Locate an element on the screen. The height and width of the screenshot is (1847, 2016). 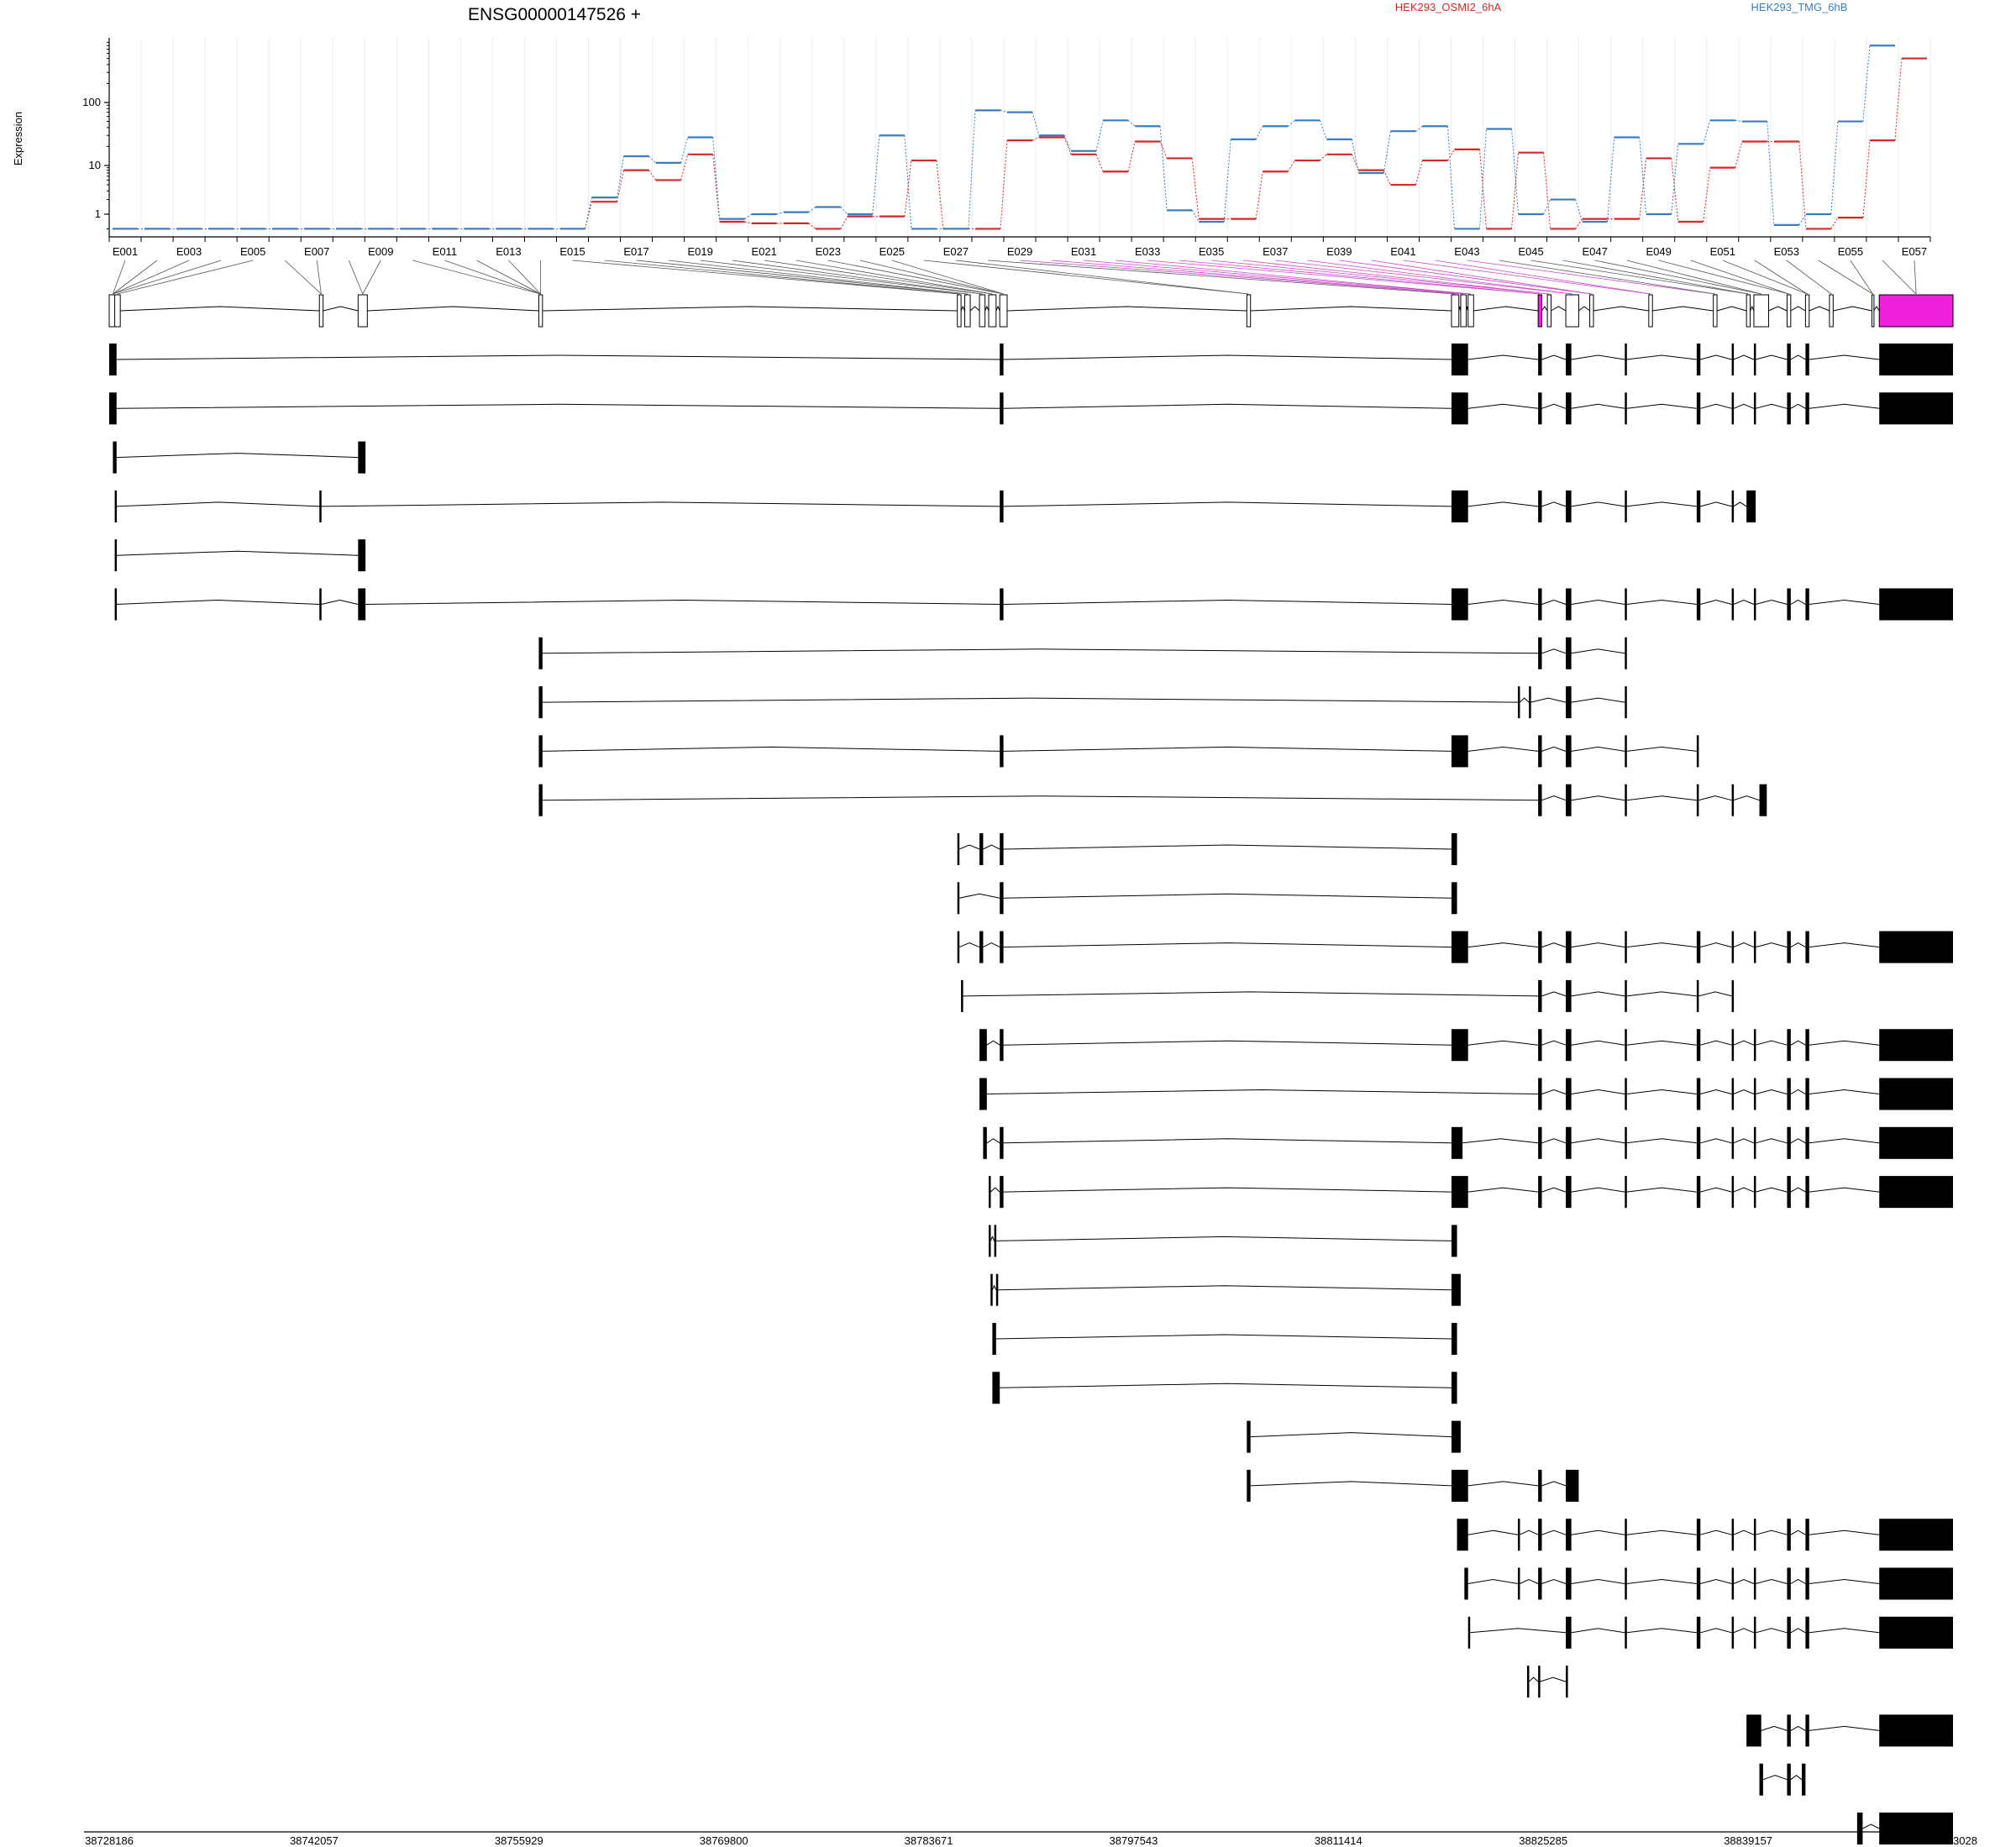
exon-label: E021 is located at coordinates (764, 251).